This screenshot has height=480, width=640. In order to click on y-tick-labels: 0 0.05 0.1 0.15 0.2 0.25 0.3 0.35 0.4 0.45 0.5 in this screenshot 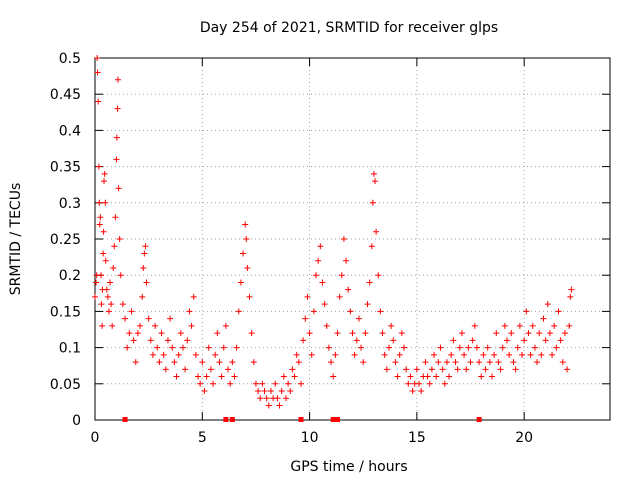, I will do `click(65, 240)`.